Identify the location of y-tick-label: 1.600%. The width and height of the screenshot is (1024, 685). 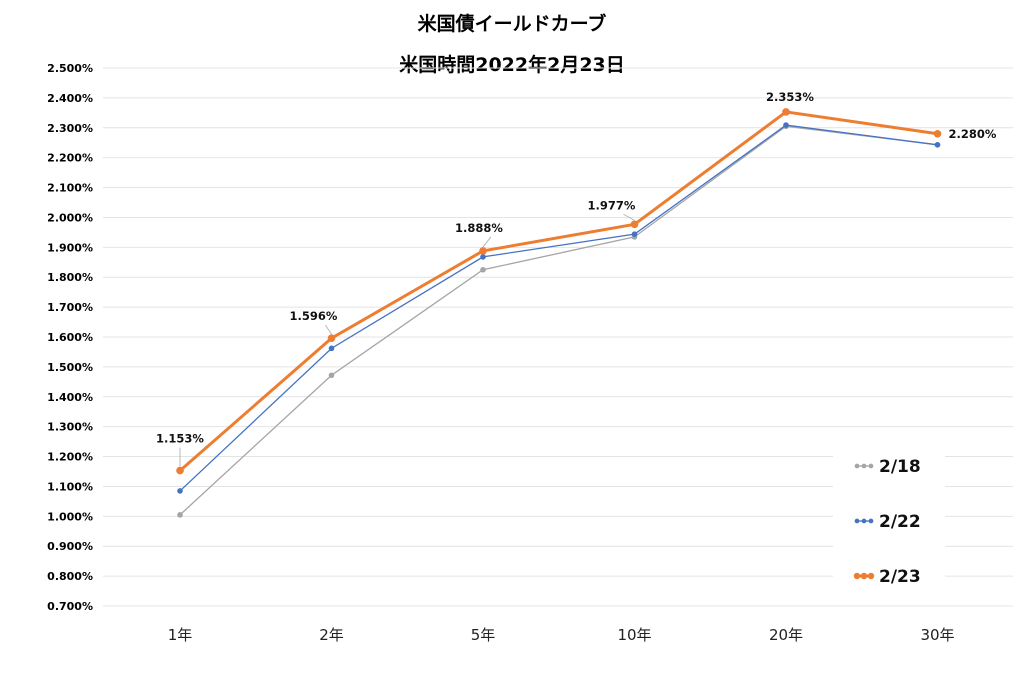
(70, 337).